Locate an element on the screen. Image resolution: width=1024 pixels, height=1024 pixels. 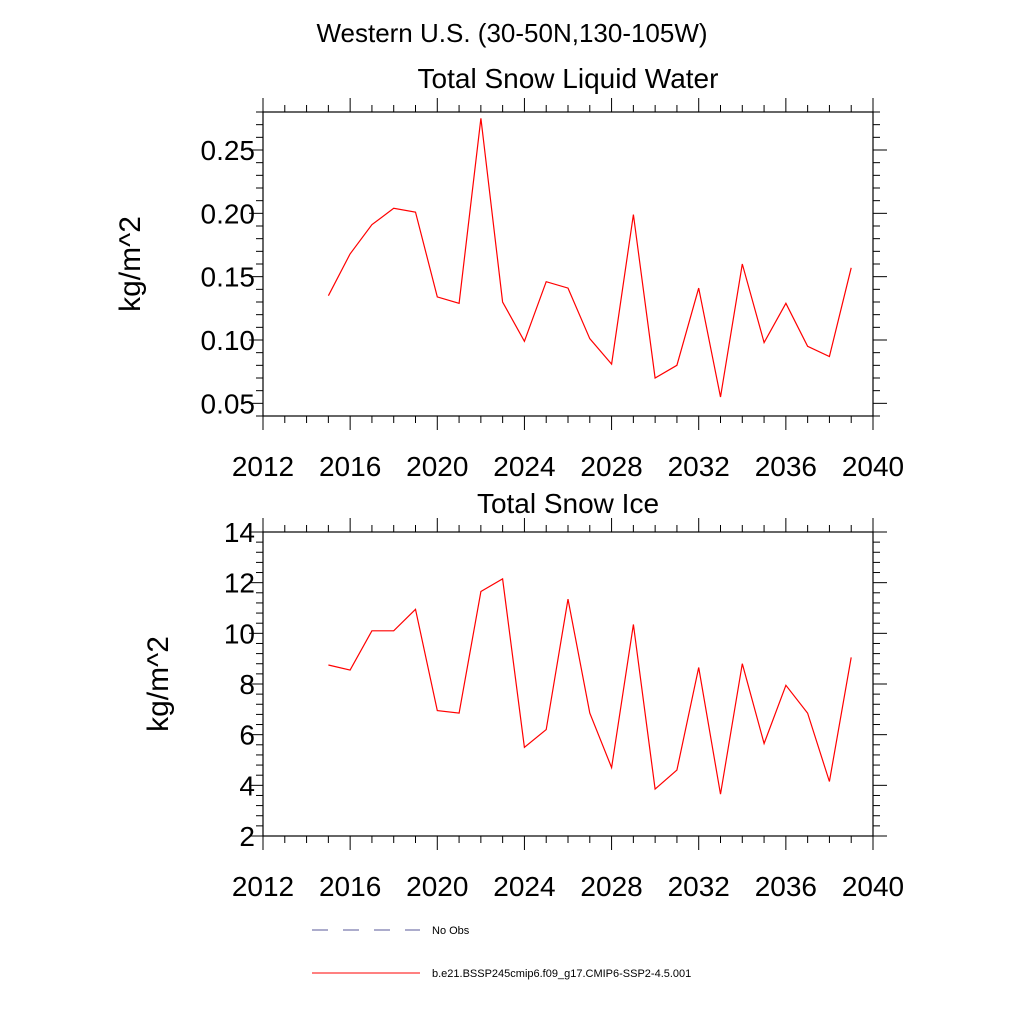
y-tick-label: 0.05 is located at coordinates (228, 403).